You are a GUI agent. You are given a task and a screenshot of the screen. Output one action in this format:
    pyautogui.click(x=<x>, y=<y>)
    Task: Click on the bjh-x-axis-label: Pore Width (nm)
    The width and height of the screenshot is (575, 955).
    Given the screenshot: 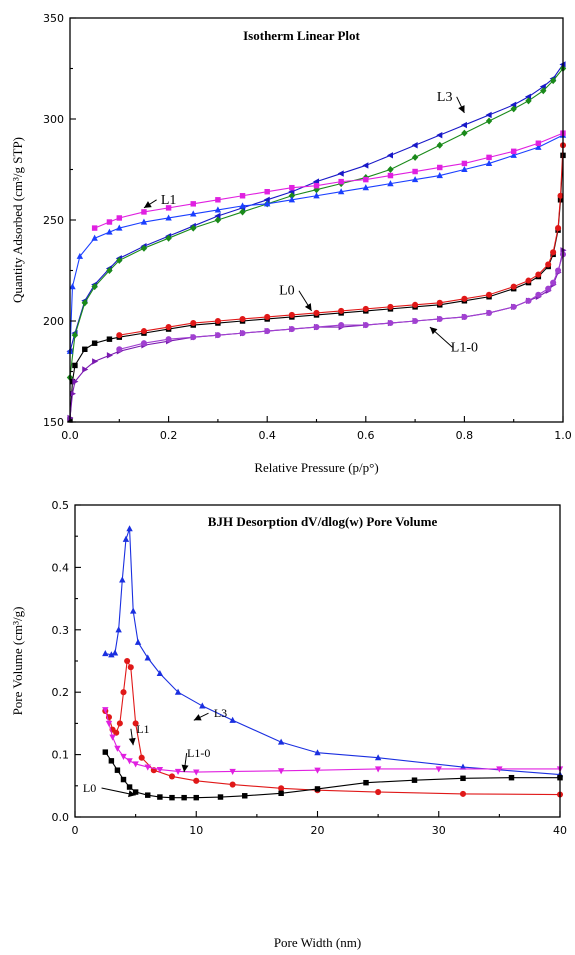 What is the action you would take?
    pyautogui.click(x=317, y=942)
    